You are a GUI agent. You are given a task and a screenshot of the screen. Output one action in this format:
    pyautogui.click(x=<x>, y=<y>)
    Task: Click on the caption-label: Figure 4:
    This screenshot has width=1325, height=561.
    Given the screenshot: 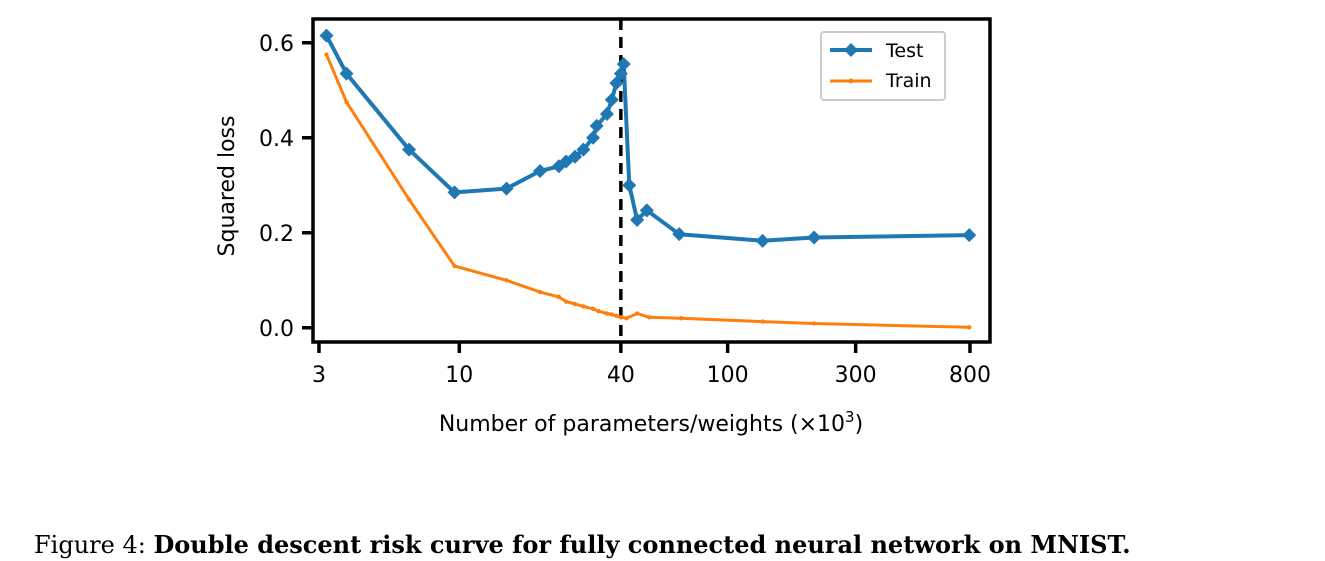 What is the action you would take?
    pyautogui.click(x=94, y=545)
    